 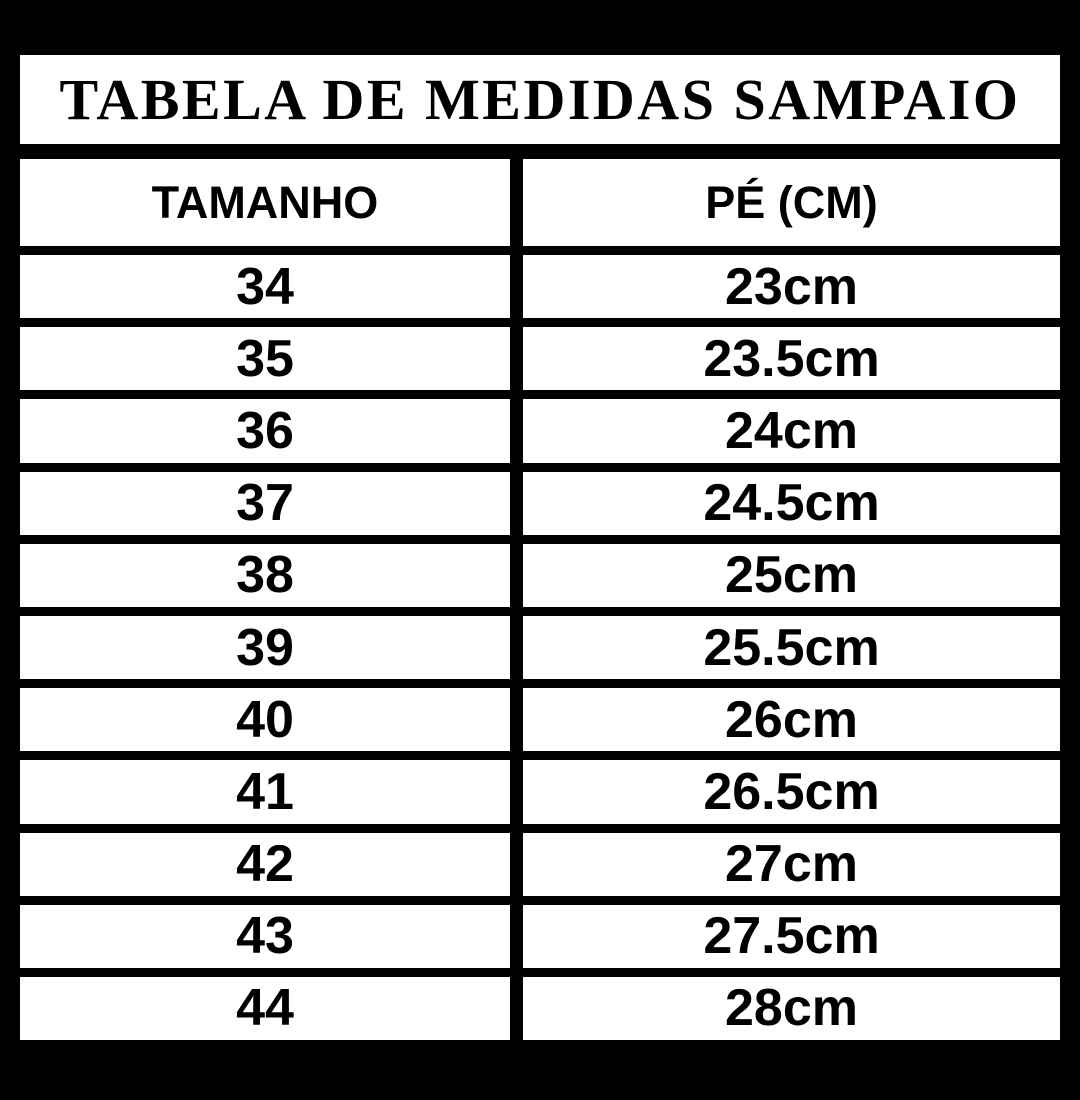 I want to click on foot-length-cell: 27.5cm, so click(x=791, y=936).